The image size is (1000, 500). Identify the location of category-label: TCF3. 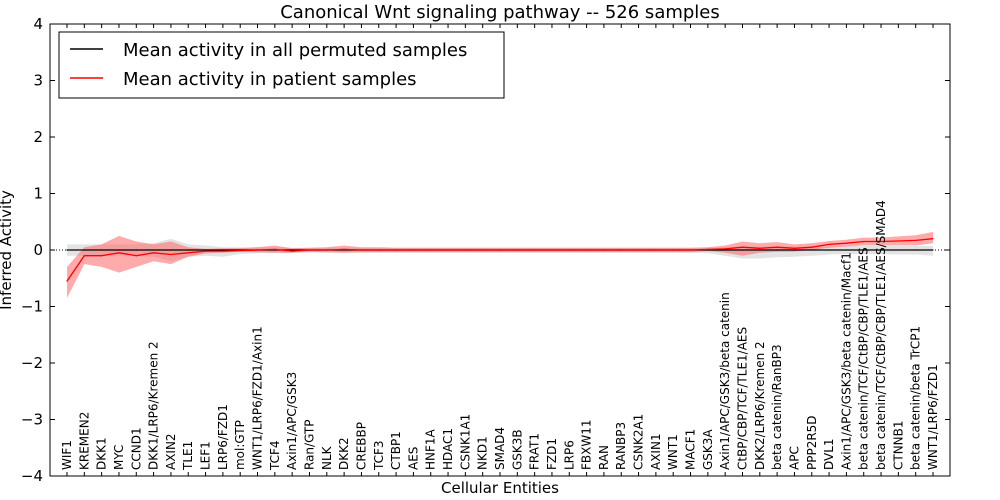
(379, 455).